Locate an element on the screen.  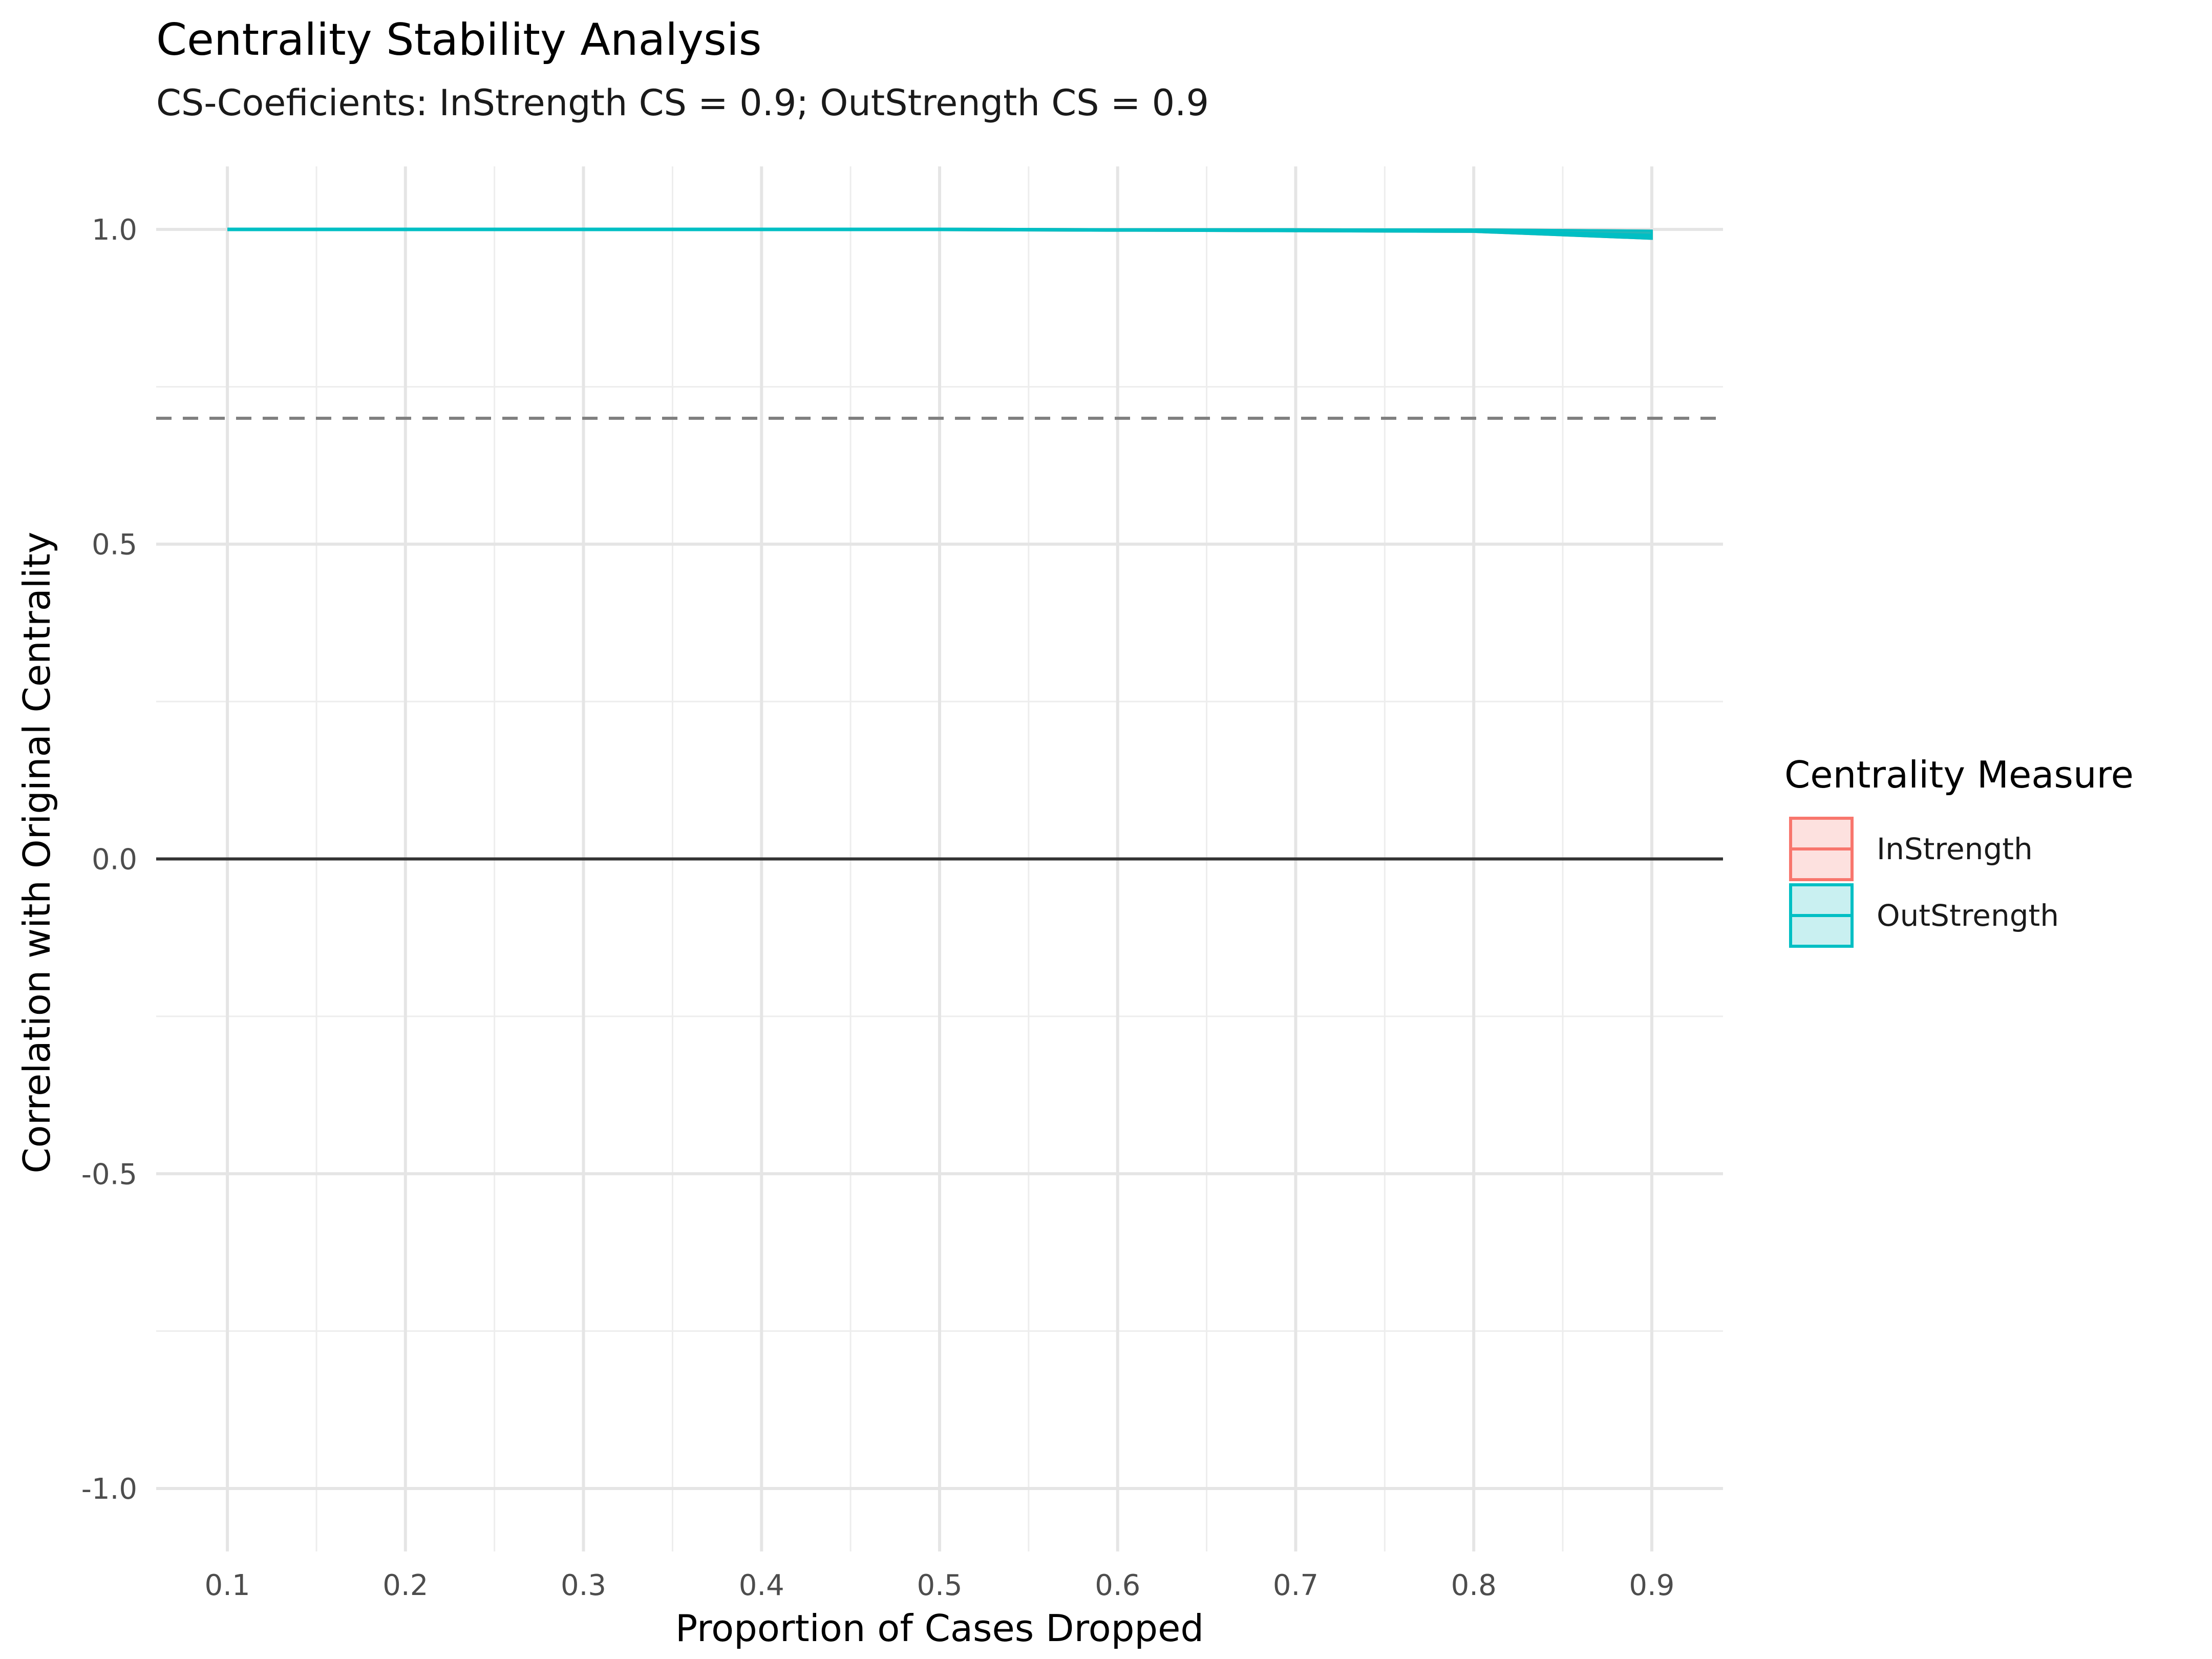
y-axis-ticks: 1.0 0.5 0.0 -0.5 -1.0 is located at coordinates (109, 860).